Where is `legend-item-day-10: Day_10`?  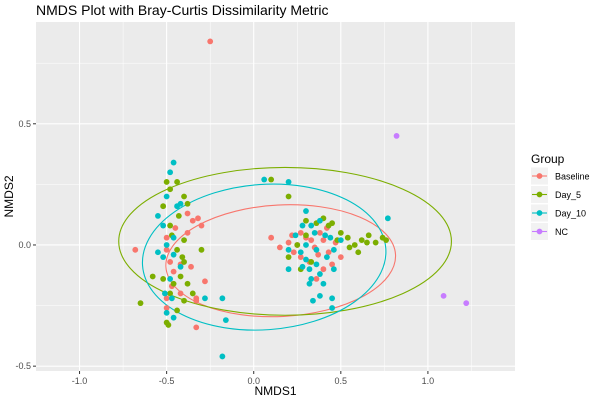 legend-item-day-10: Day_10 is located at coordinates (558, 213).